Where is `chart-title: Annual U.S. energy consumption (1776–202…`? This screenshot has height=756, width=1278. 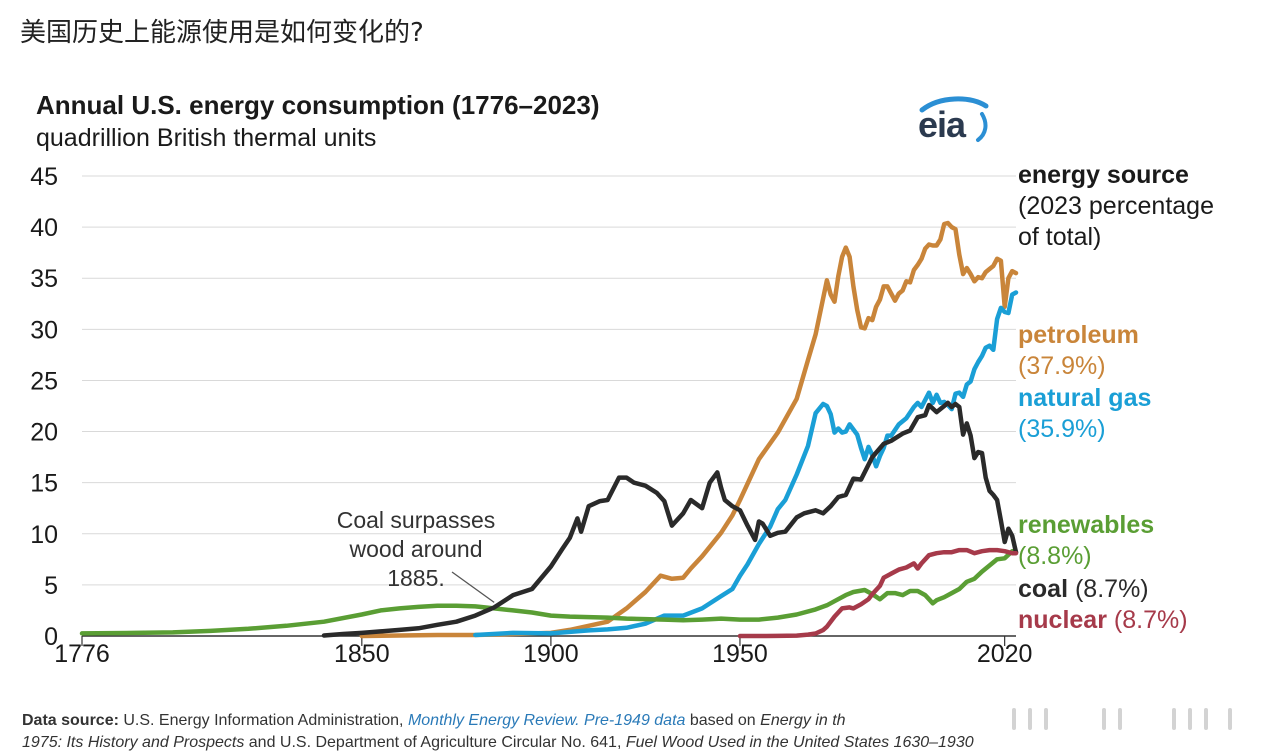
chart-title: Annual U.S. energy consumption (1776–202… is located at coordinates (318, 105).